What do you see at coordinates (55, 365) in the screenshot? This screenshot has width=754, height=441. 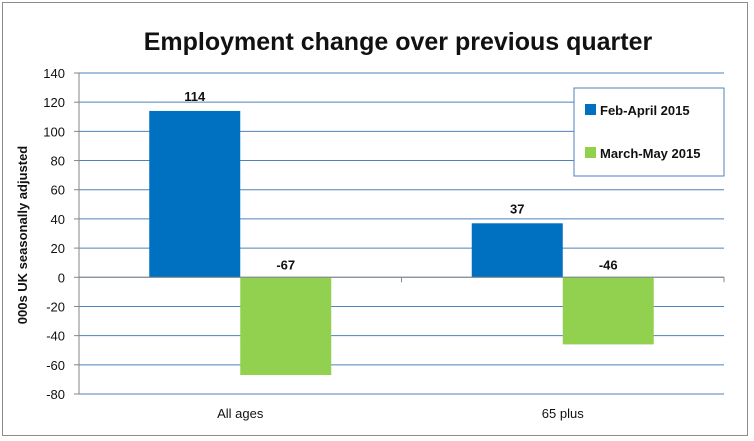 I see `y-tick-label: -60` at bounding box center [55, 365].